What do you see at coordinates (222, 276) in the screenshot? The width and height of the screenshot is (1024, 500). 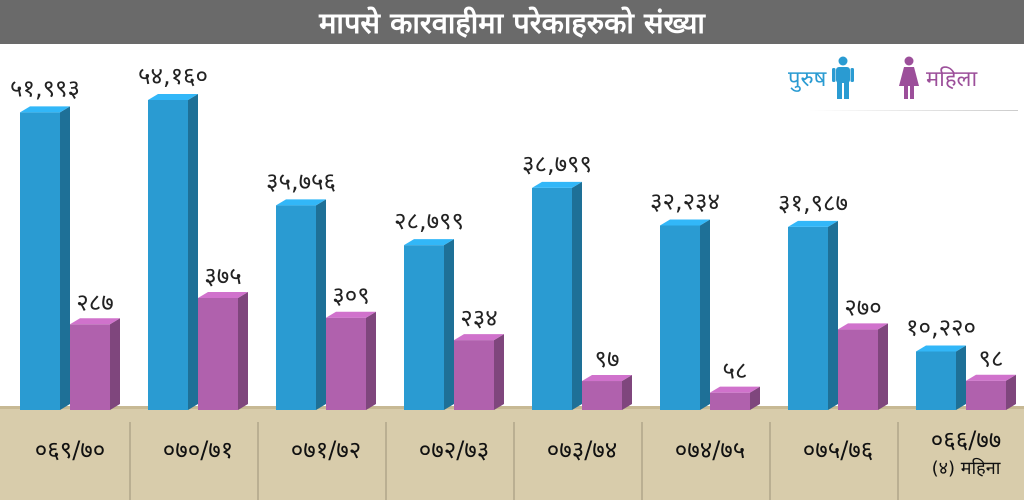 I see `data-label-female: ३७५` at bounding box center [222, 276].